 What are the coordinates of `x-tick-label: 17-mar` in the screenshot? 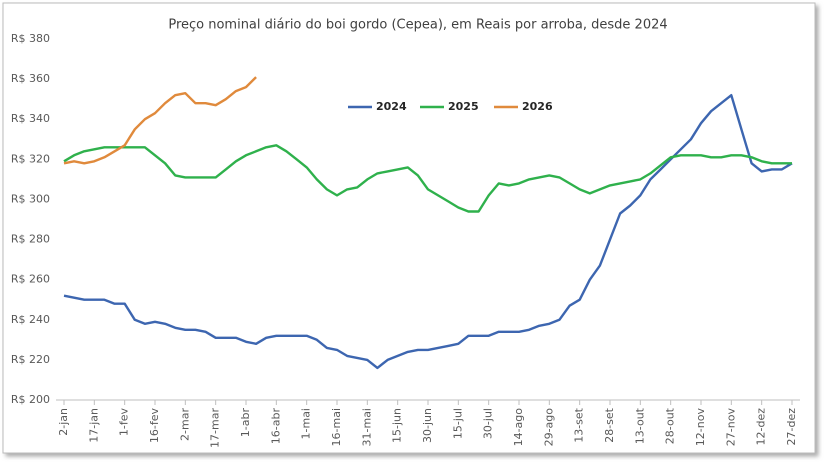 It's located at (215, 428).